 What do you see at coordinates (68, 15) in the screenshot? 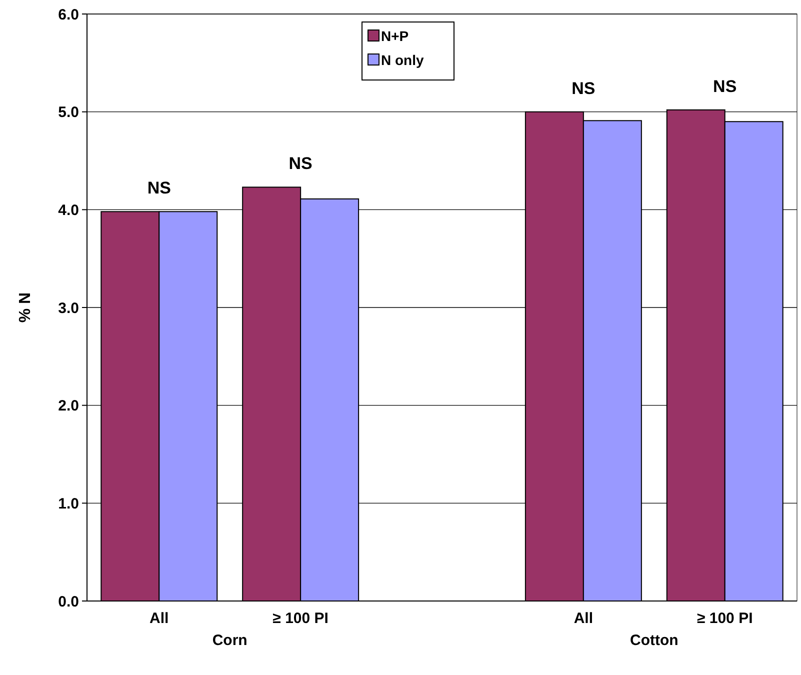
I see `y-tick-label: 6.0` at bounding box center [68, 15].